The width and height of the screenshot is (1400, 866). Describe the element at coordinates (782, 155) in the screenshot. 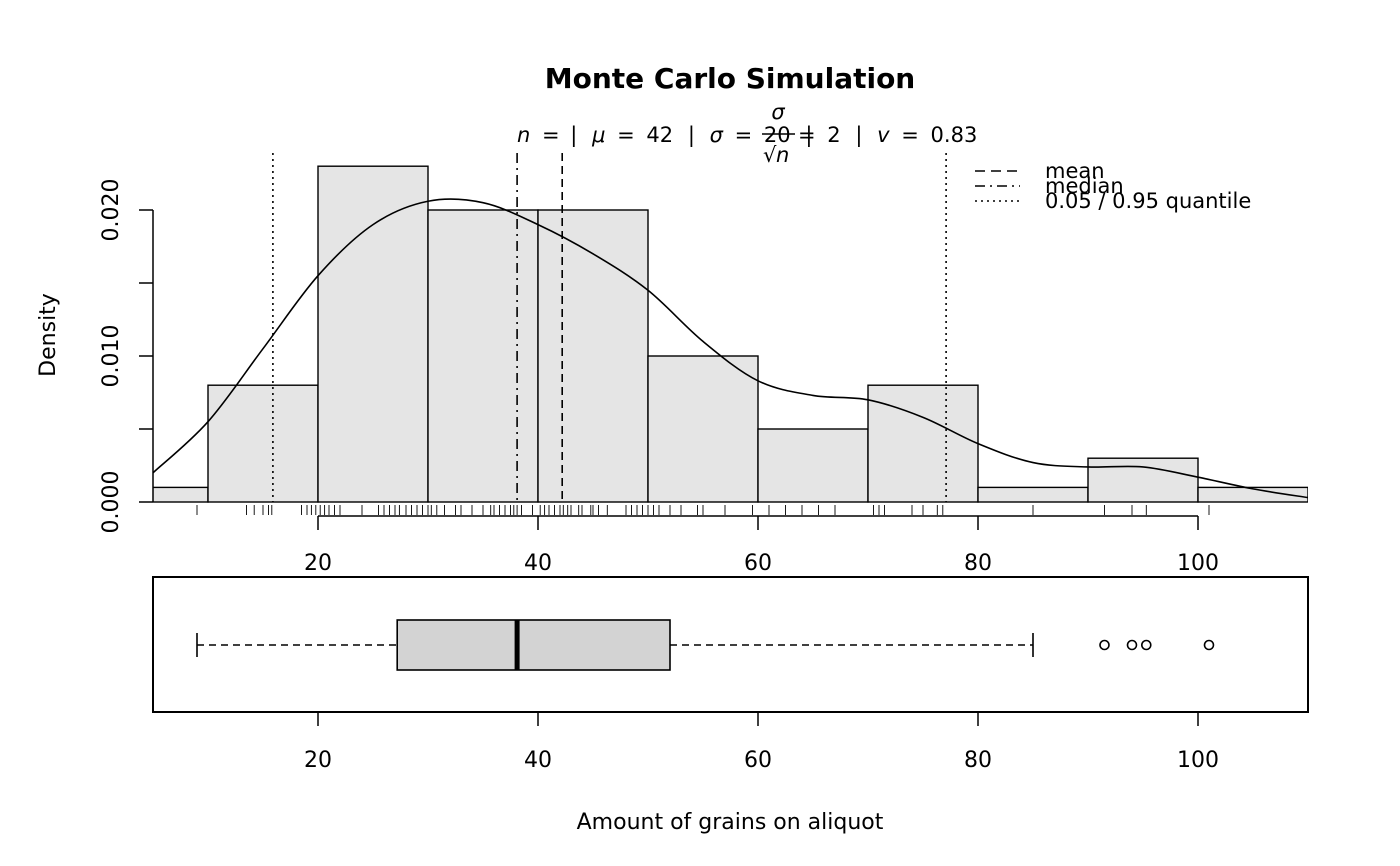

I see `stat-se-denominator: n` at that location.